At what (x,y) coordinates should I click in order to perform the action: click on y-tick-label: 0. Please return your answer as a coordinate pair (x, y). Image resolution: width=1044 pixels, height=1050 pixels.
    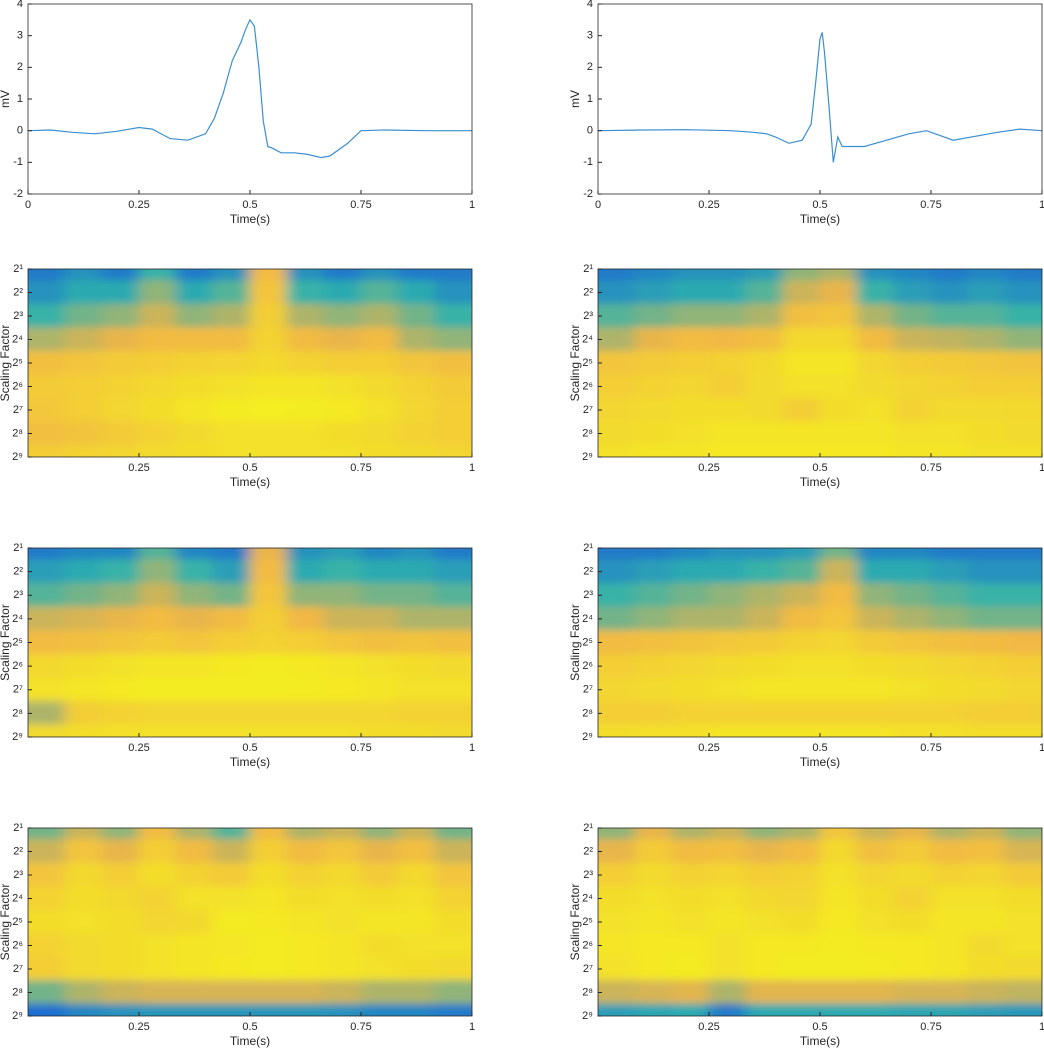
    Looking at the image, I should click on (590, 131).